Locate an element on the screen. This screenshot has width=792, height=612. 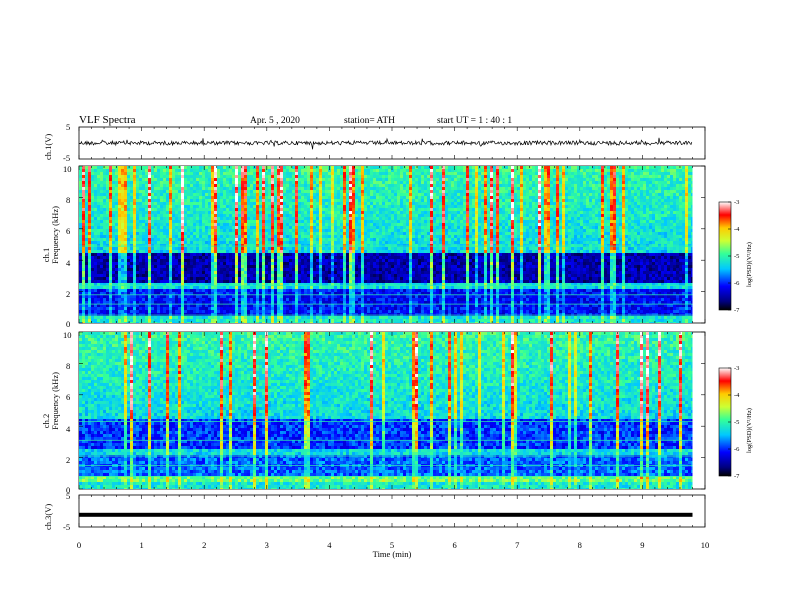
figure-title: VLF Spectra is located at coordinates (107, 120).